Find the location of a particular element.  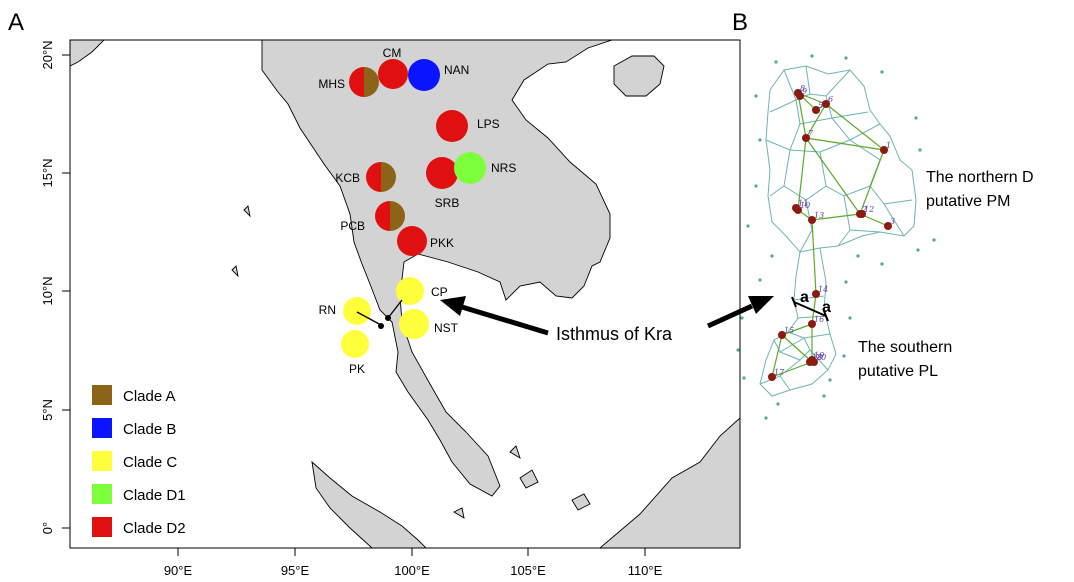

network-node: 20 is located at coordinates (818, 359).